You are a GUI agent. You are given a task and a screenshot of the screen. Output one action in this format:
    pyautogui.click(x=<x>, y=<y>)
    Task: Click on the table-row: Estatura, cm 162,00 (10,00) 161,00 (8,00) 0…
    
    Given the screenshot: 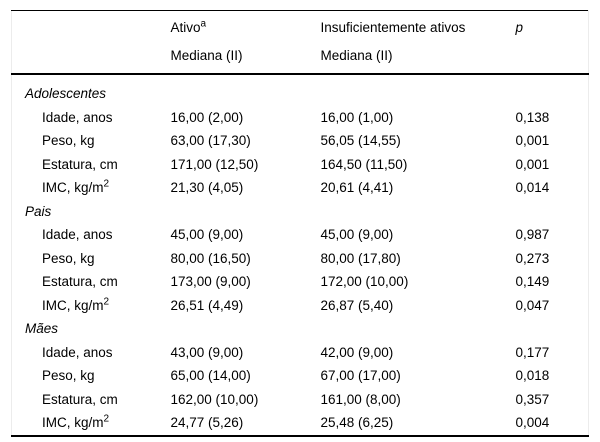 What is the action you would take?
    pyautogui.click(x=300, y=400)
    